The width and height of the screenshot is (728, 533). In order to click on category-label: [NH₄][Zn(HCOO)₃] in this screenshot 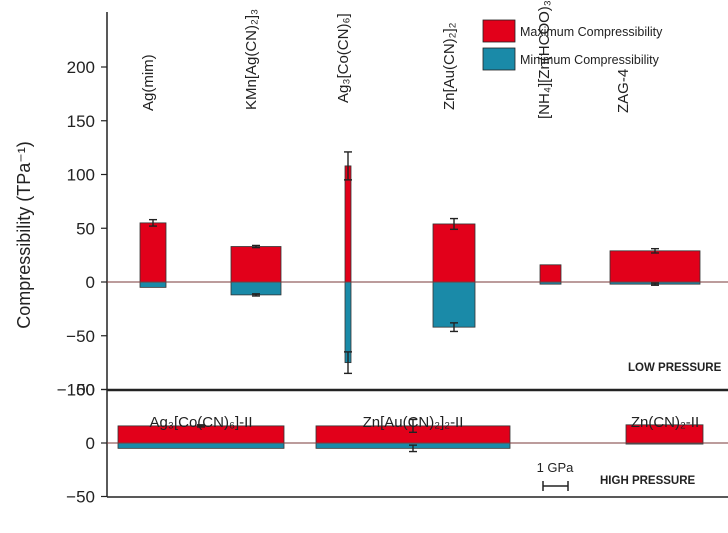, I will do `click(544, 59)`.